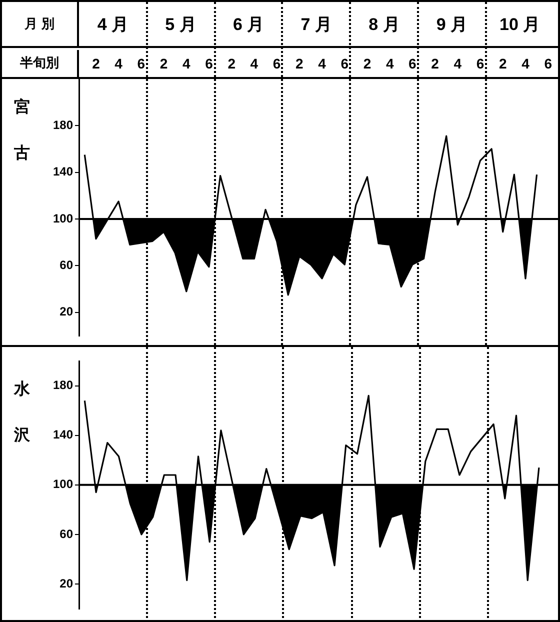 The height and width of the screenshot is (622, 560). Describe the element at coordinates (316, 25) in the screenshot. I see `text: 7 月` at that location.